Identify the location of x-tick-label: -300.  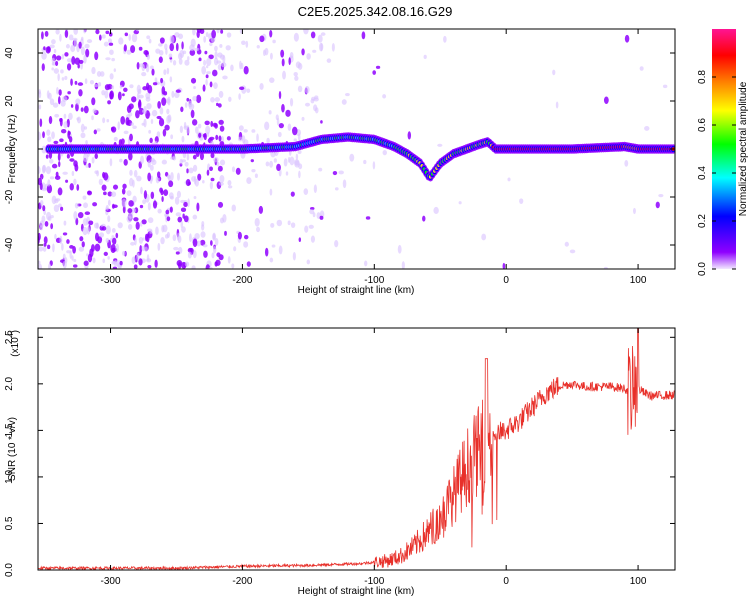
(111, 581).